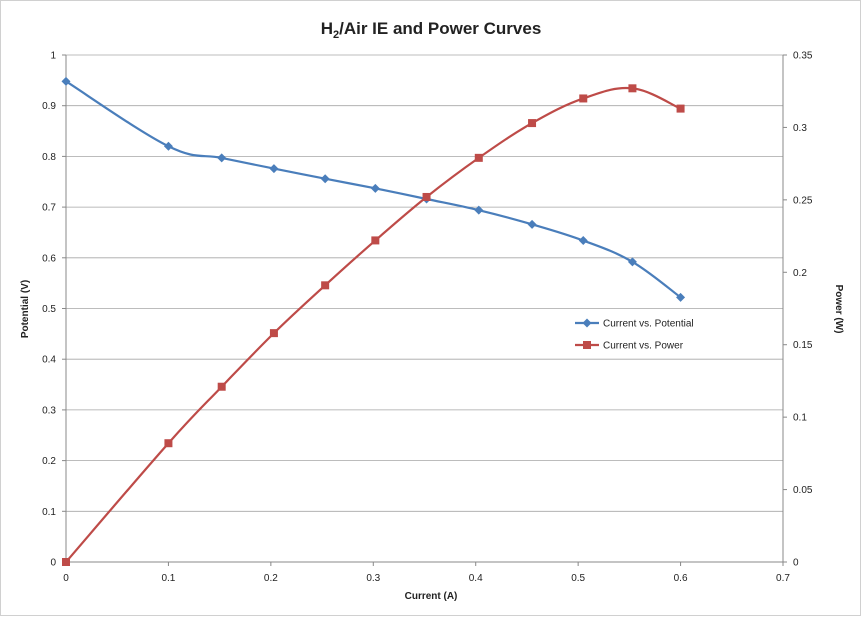  What do you see at coordinates (49, 360) in the screenshot?
I see `y-tick-label: 0.4` at bounding box center [49, 360].